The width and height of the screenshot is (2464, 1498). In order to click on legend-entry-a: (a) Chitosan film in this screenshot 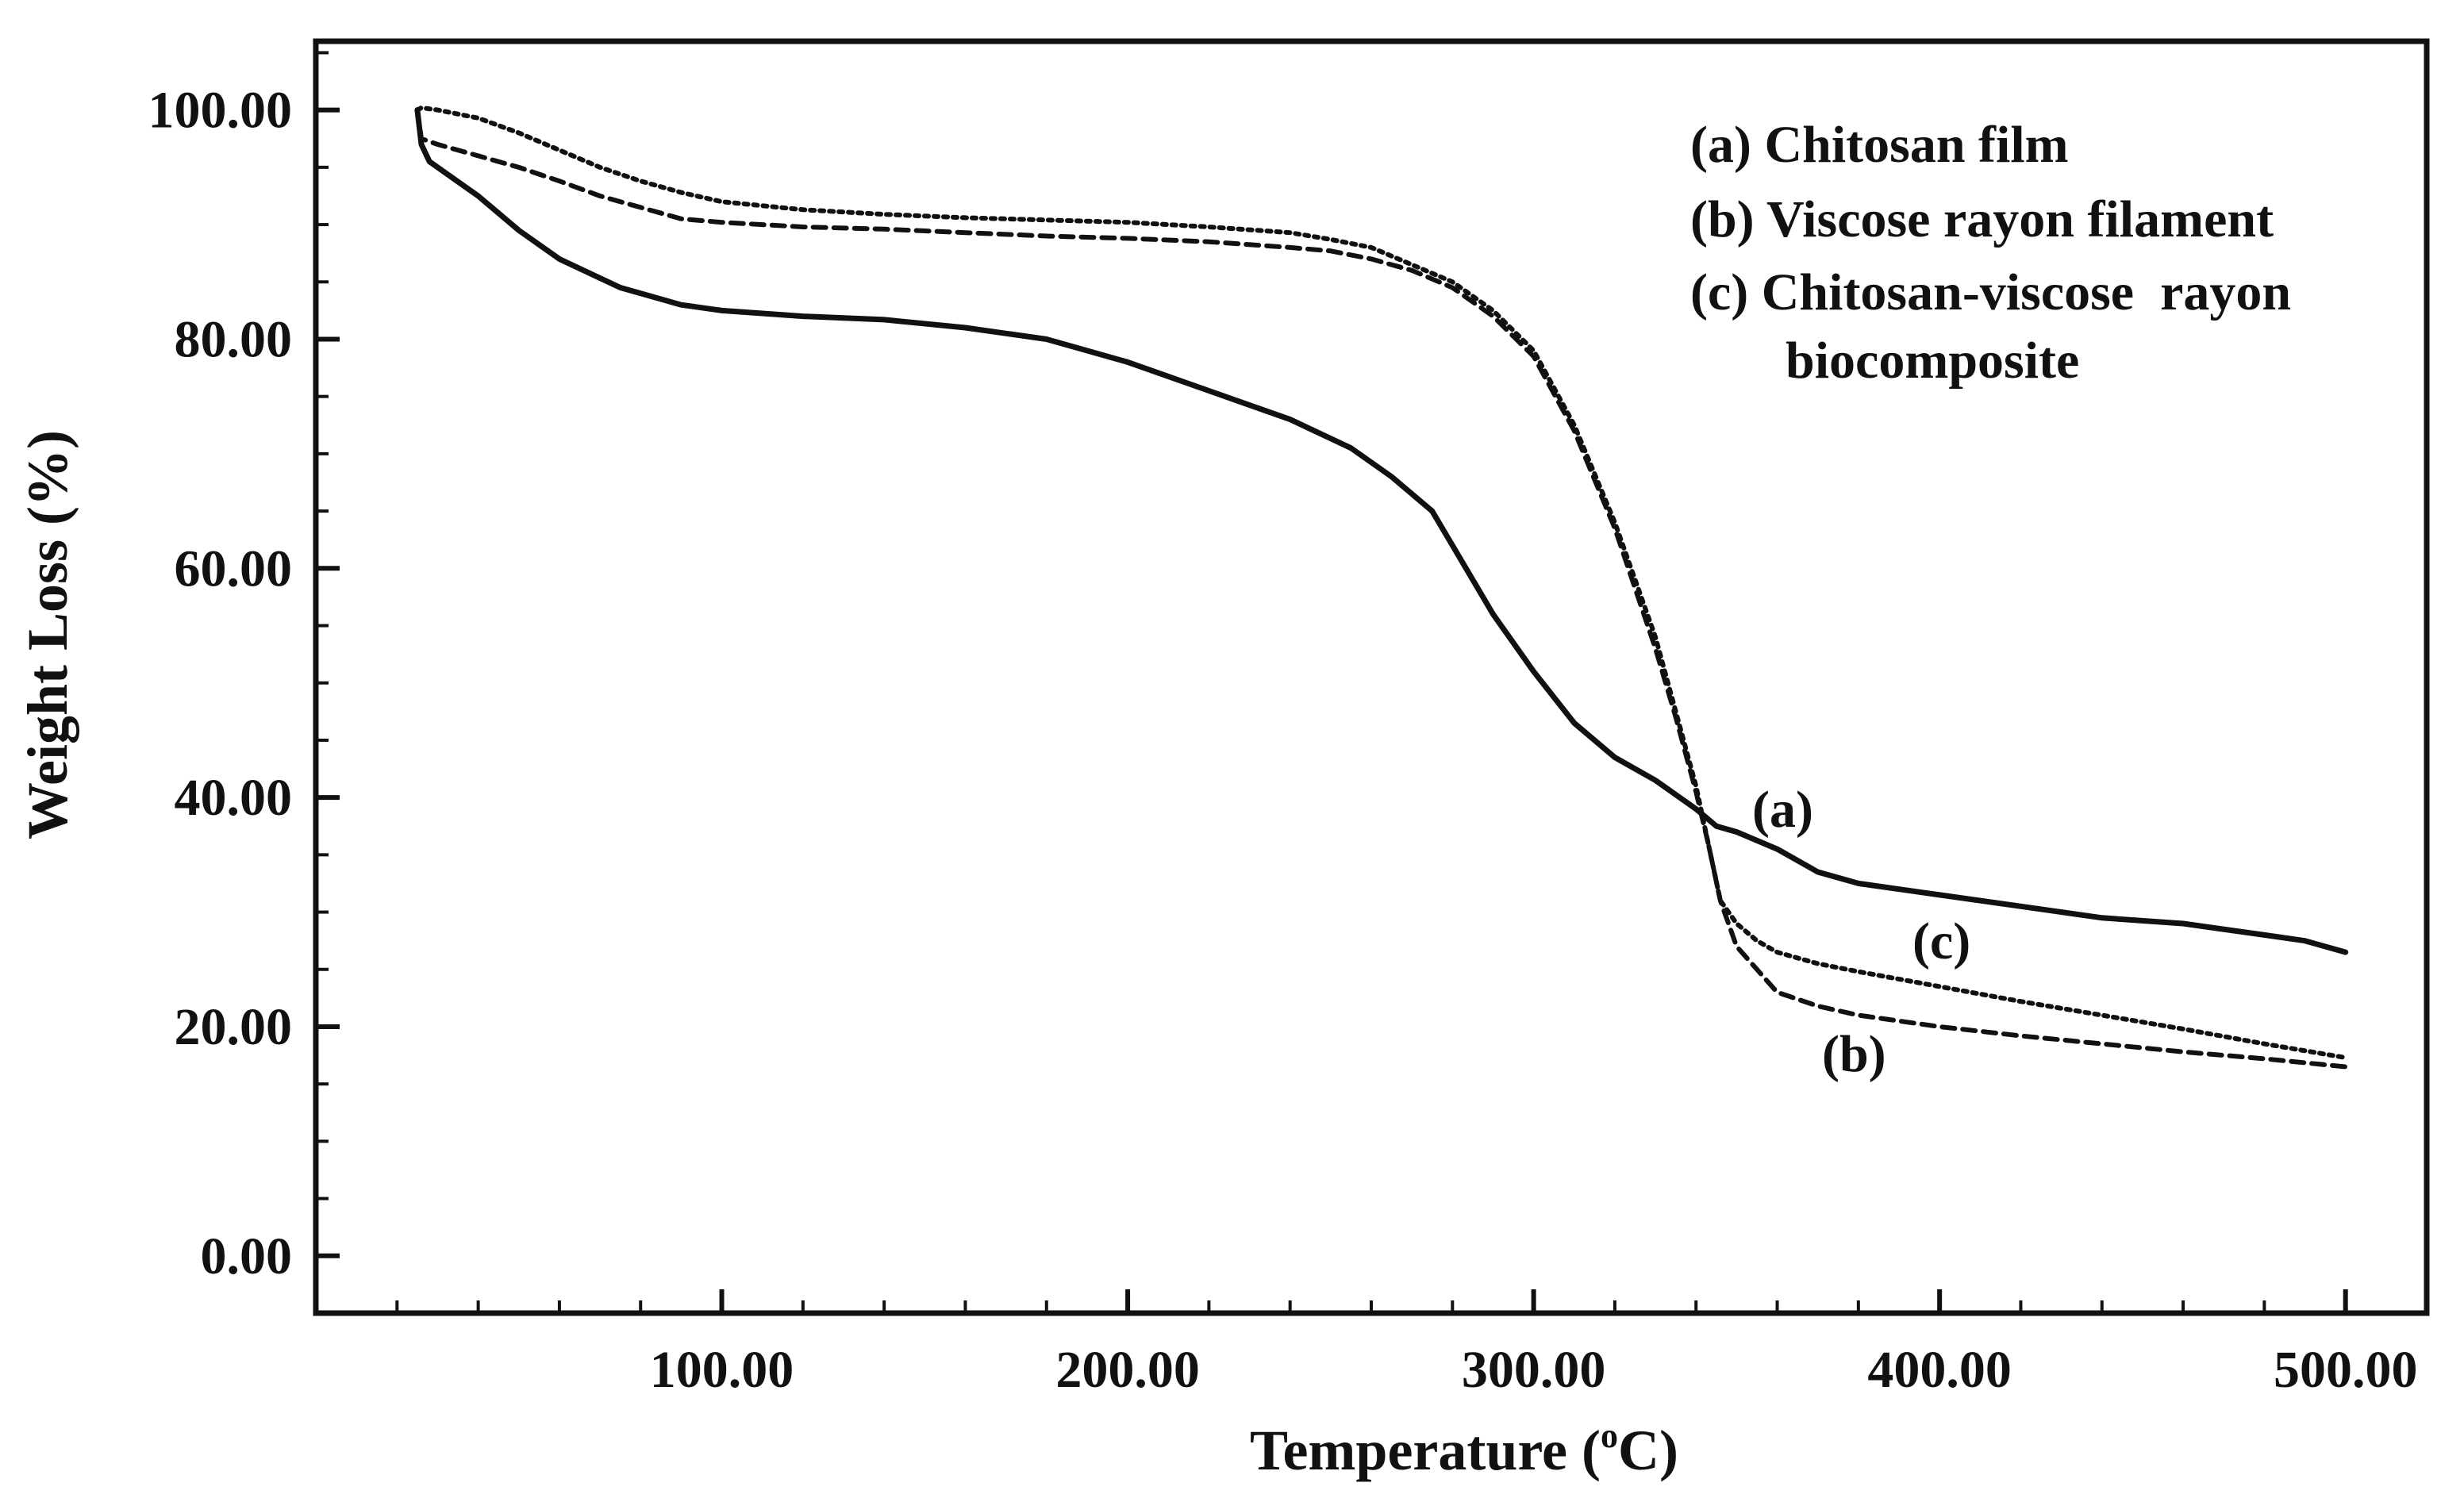, I will do `click(1880, 145)`.